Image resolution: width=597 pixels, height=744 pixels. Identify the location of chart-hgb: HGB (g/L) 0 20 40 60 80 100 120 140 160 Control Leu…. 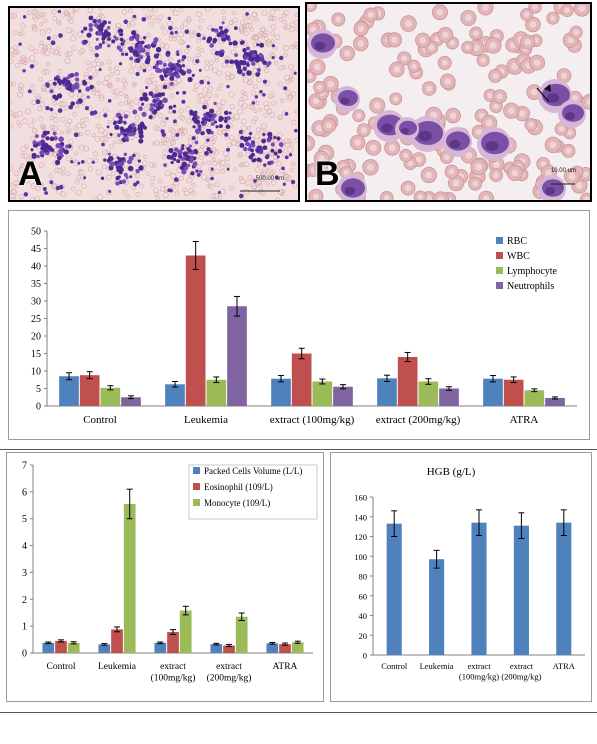
(461, 577).